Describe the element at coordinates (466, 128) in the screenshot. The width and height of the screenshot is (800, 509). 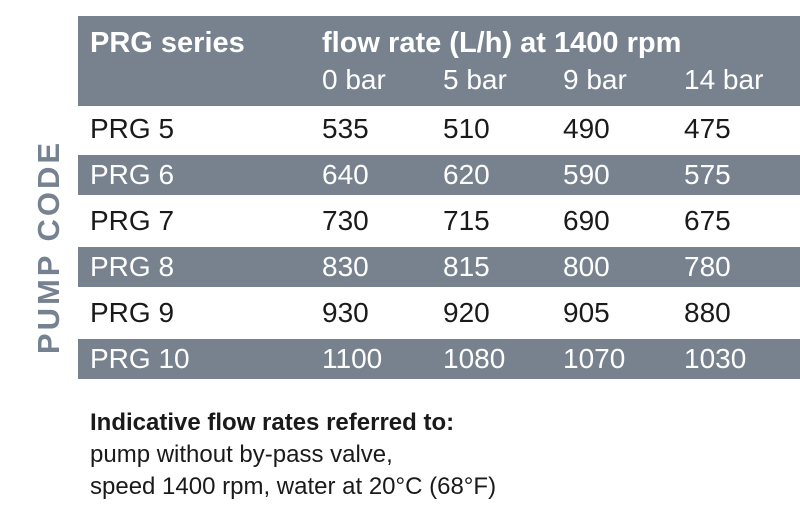
I see `value-cell: 510` at that location.